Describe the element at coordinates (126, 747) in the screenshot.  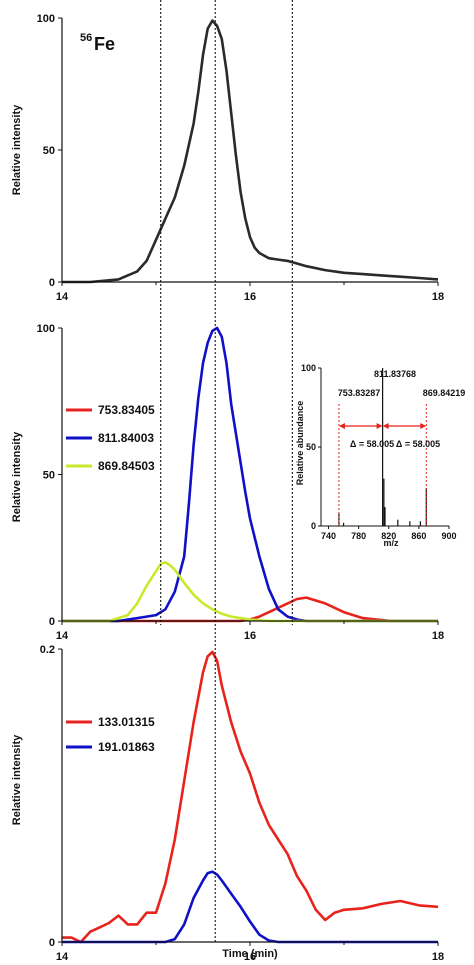
I see `legend-label: 191.01863` at that location.